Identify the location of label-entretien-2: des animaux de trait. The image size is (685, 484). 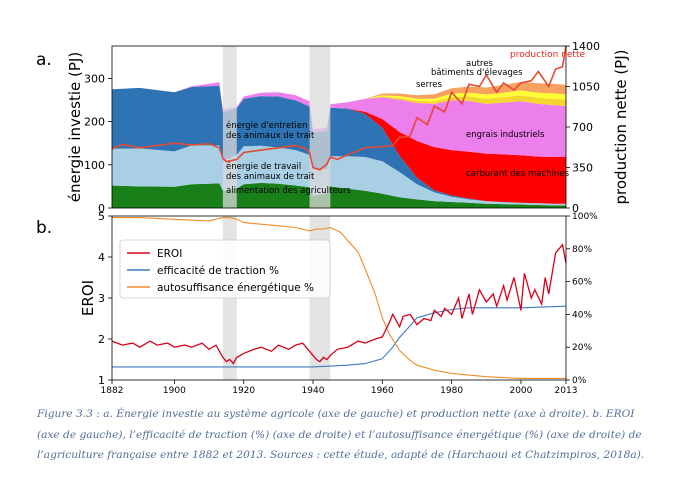
(270, 136).